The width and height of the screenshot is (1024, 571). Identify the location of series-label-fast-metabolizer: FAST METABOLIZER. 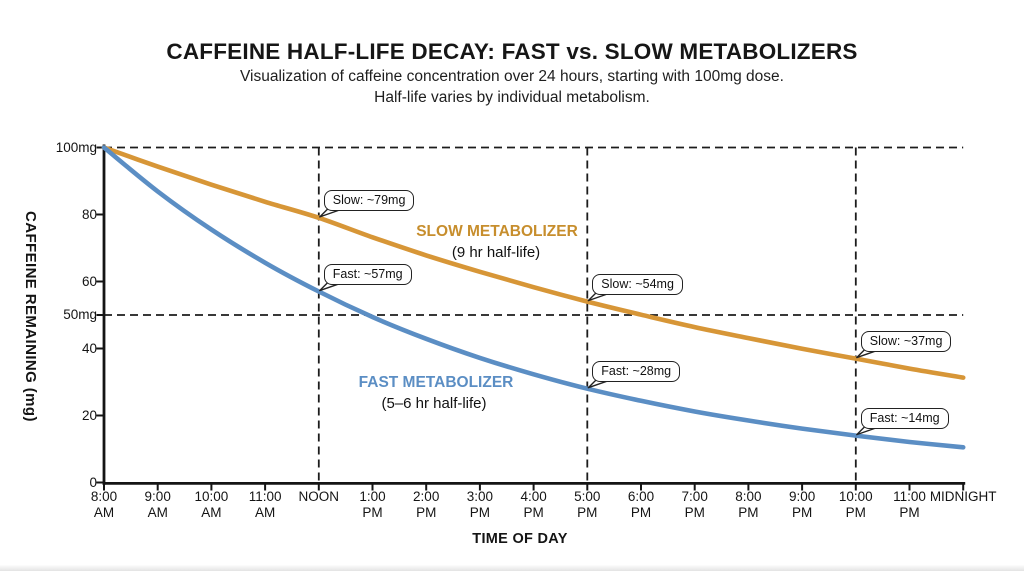
(436, 382).